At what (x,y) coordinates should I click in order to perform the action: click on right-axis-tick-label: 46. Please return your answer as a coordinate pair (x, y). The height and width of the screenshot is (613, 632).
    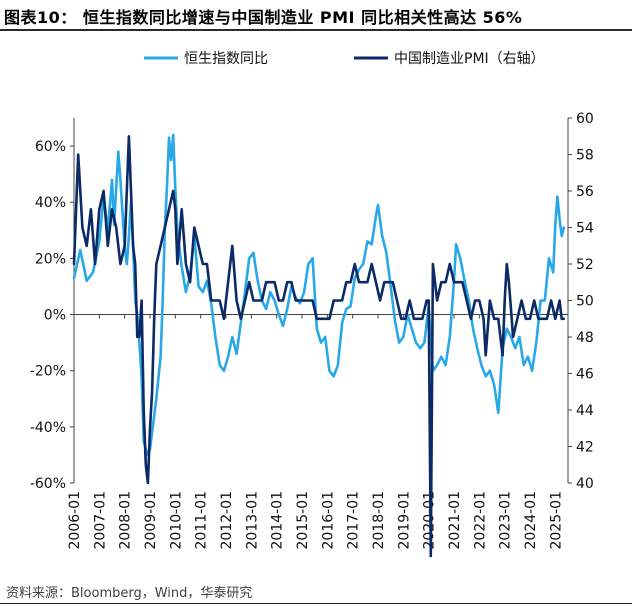
    Looking at the image, I should click on (585, 375).